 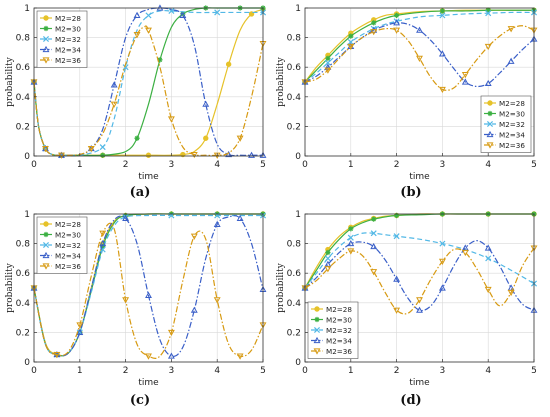 What do you see at coordinates (410, 192) in the screenshot?
I see `panel-label: (b)` at bounding box center [410, 192].